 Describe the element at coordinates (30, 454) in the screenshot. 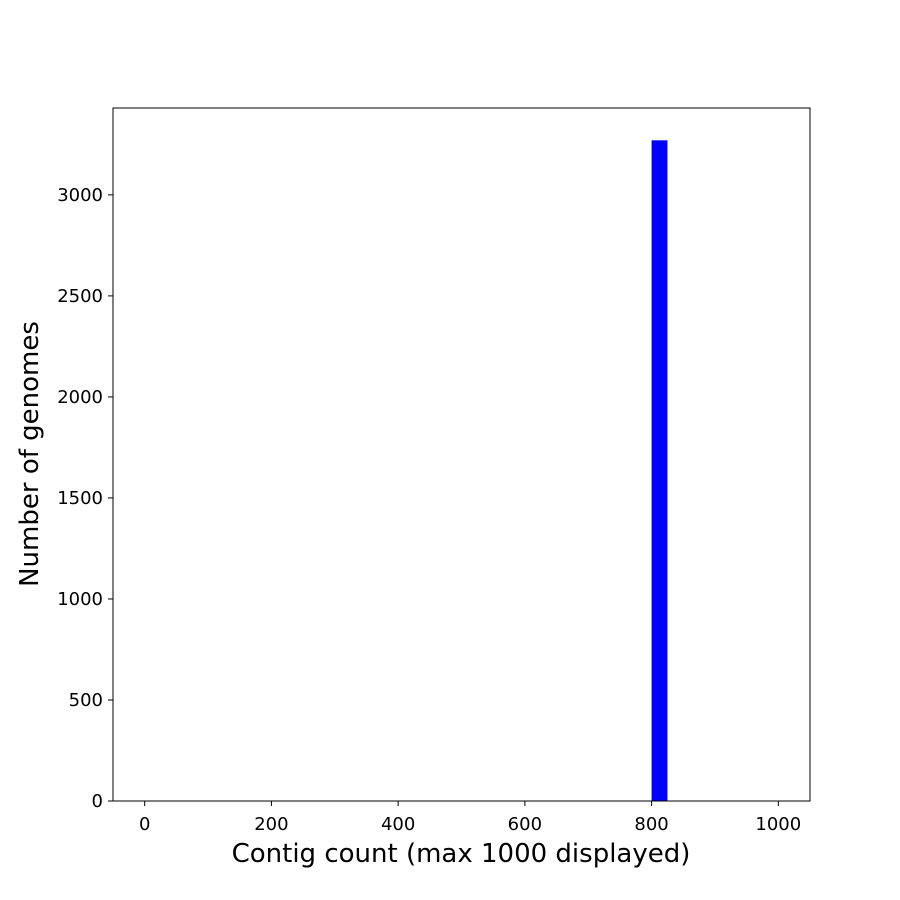

I see `y-axis-label: Number of genomes` at that location.